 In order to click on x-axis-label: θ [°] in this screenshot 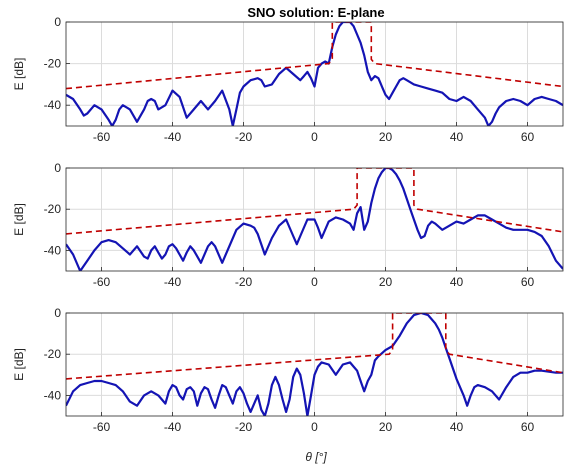, I will do `click(316, 457)`.